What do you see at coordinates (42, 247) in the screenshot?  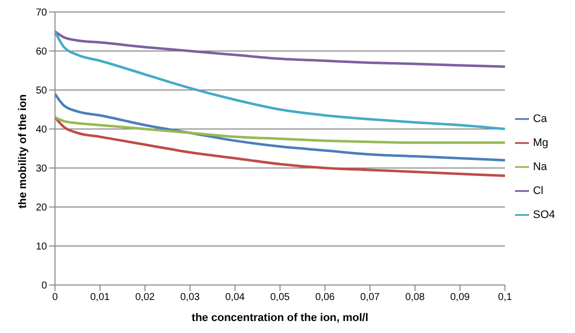 I see `y-tick-label: 10` at bounding box center [42, 247].